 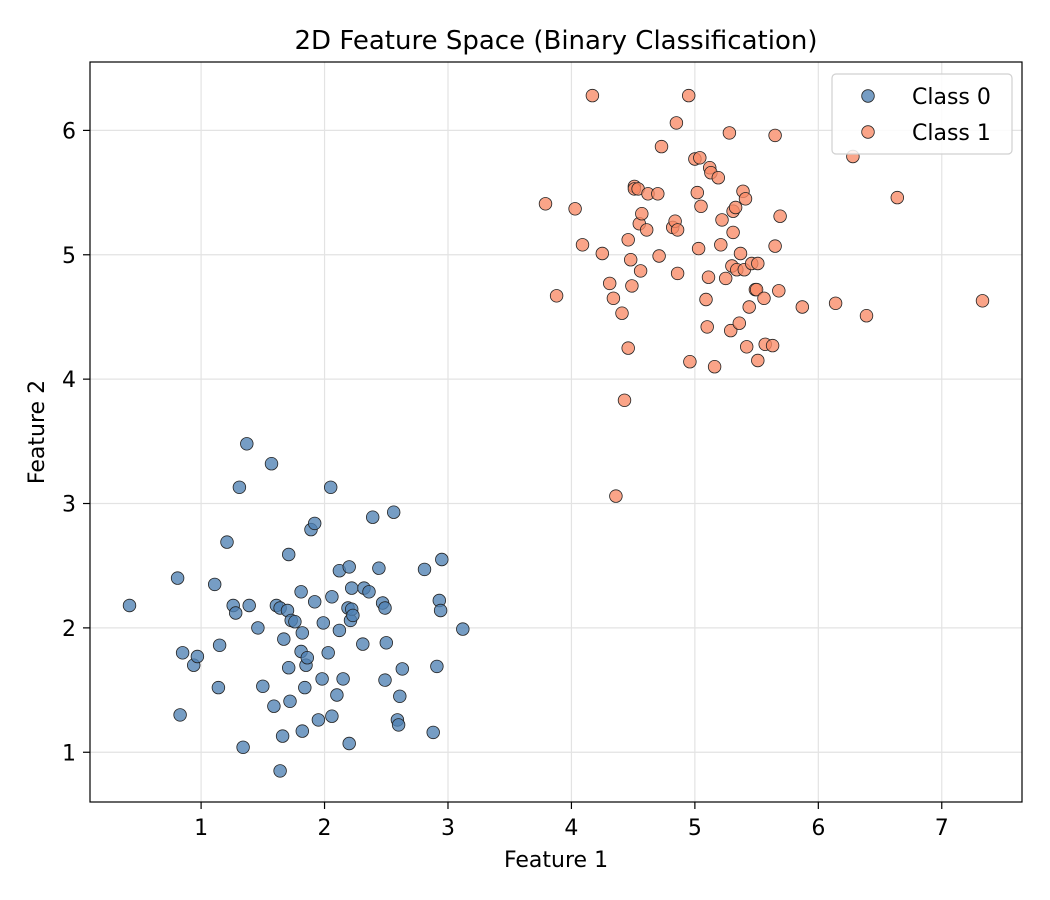 What do you see at coordinates (69, 131) in the screenshot?
I see `y-tick-label: 6` at bounding box center [69, 131].